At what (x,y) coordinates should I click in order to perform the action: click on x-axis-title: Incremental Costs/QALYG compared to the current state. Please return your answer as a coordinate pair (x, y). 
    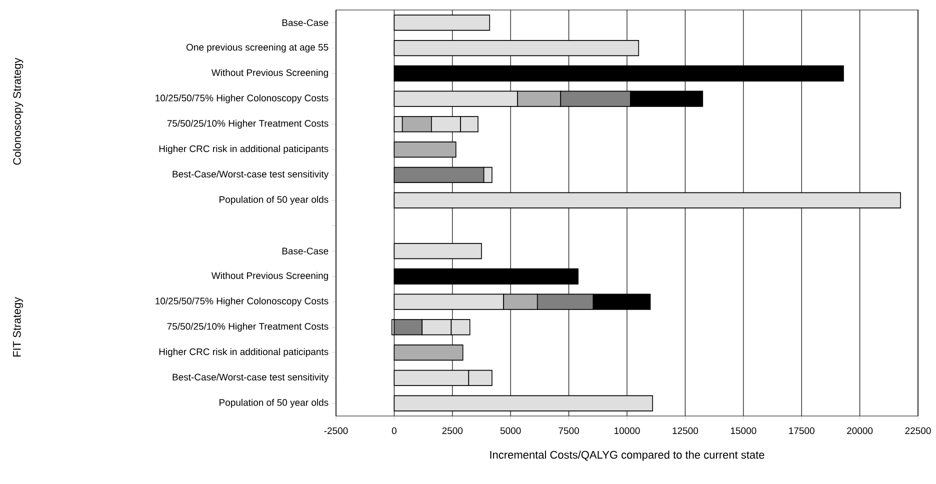
    Looking at the image, I should click on (627, 455).